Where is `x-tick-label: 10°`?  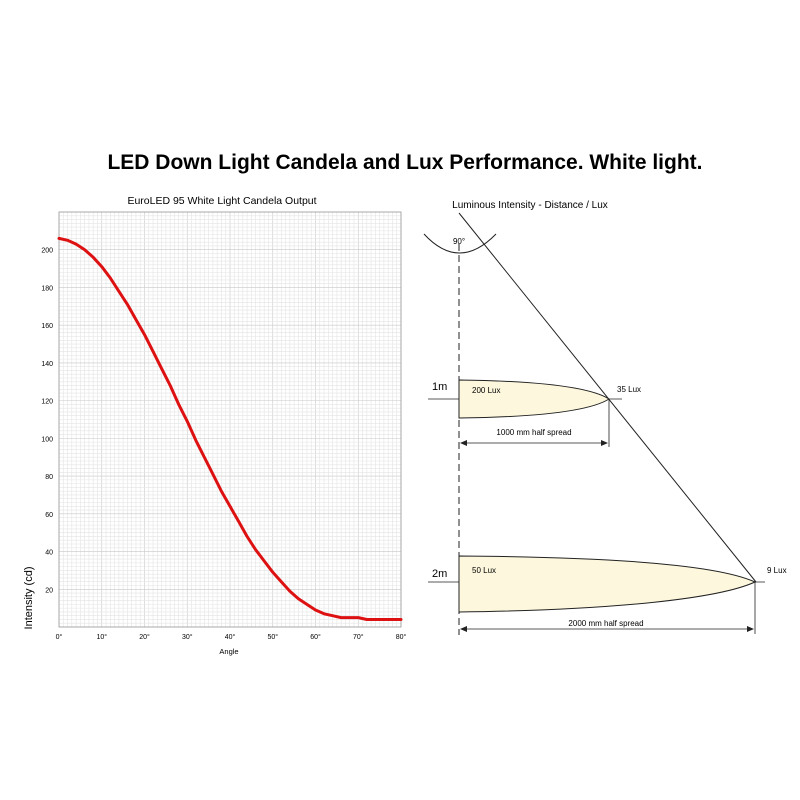
x-tick-label: 10° is located at coordinates (101, 637).